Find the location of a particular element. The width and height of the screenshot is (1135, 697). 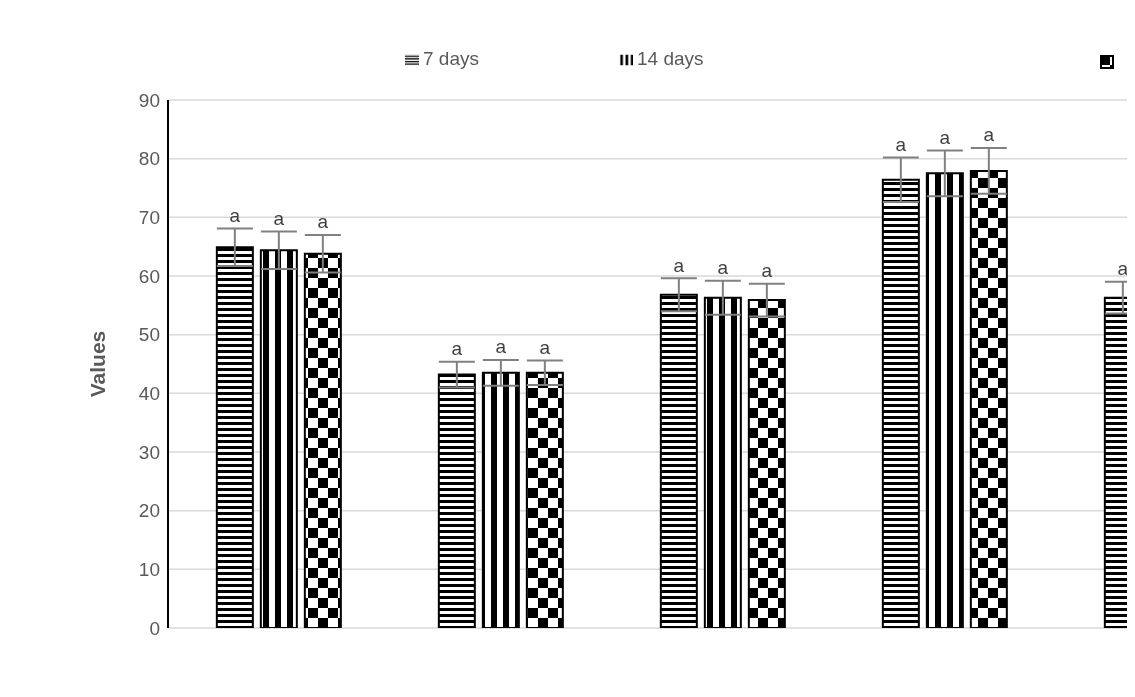

legend-label: 7 days is located at coordinates (451, 58).